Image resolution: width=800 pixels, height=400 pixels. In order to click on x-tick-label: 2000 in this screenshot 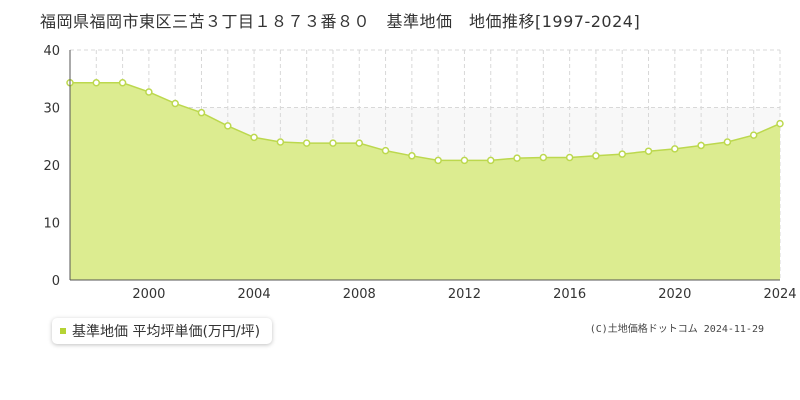, I will do `click(148, 294)`.